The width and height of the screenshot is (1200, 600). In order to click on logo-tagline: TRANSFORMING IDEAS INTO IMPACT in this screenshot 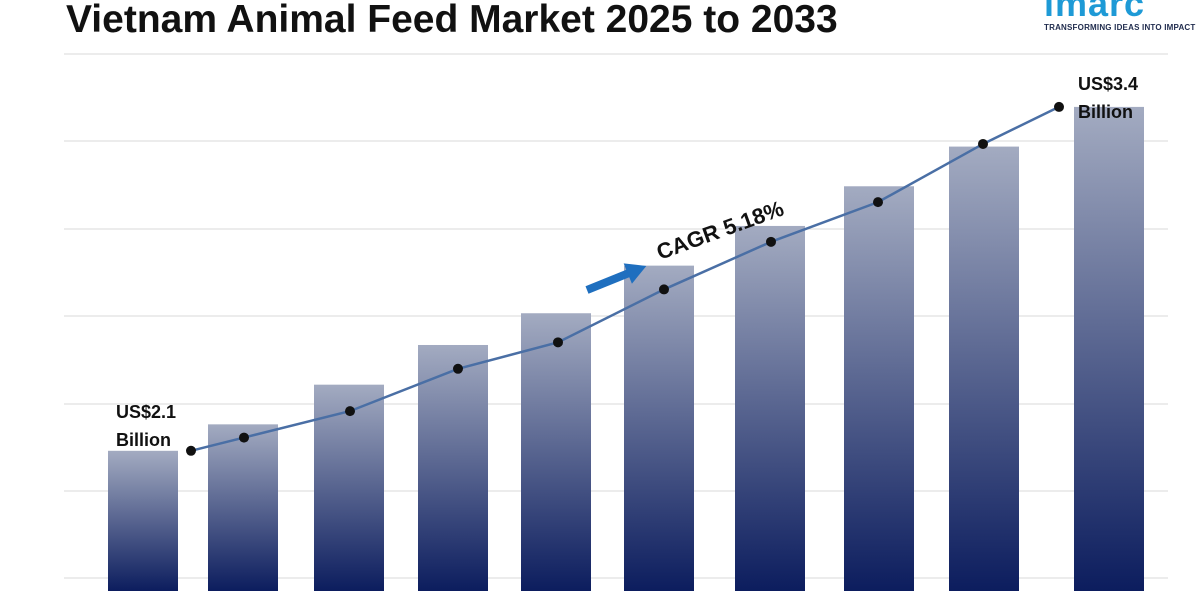, I will do `click(1120, 27)`.